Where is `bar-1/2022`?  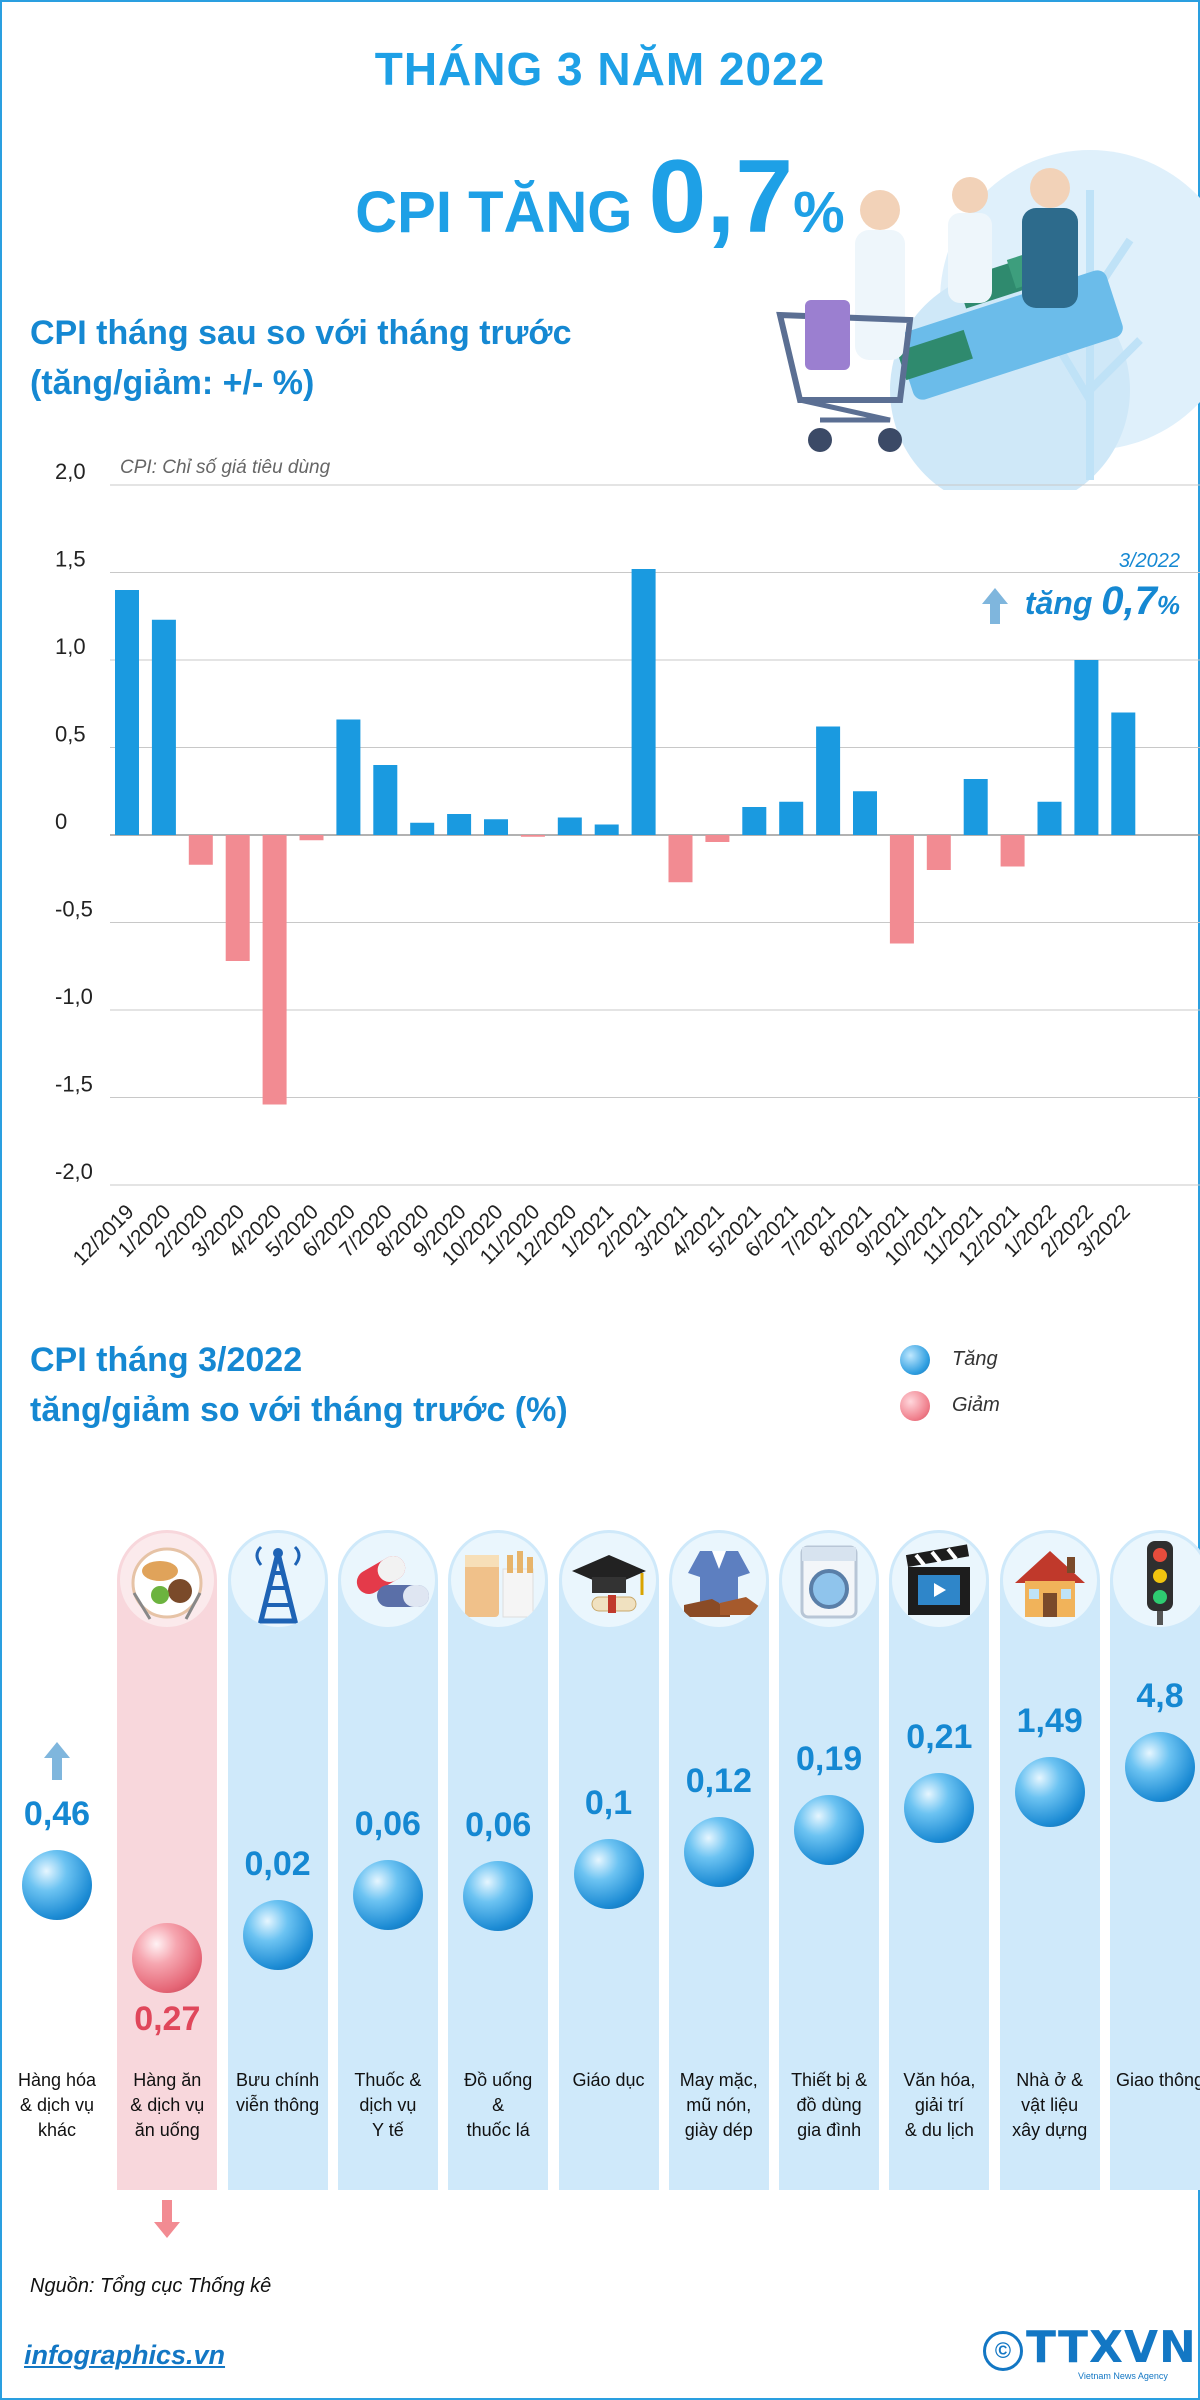
bar-1/2022 is located at coordinates (1049, 818).